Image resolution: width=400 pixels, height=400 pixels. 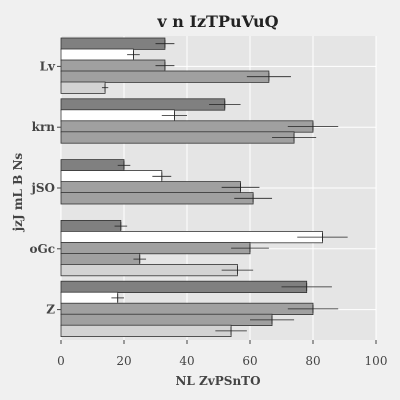 I want to click on y-axis-label: jzJ mL B Ns, so click(x=18, y=193).